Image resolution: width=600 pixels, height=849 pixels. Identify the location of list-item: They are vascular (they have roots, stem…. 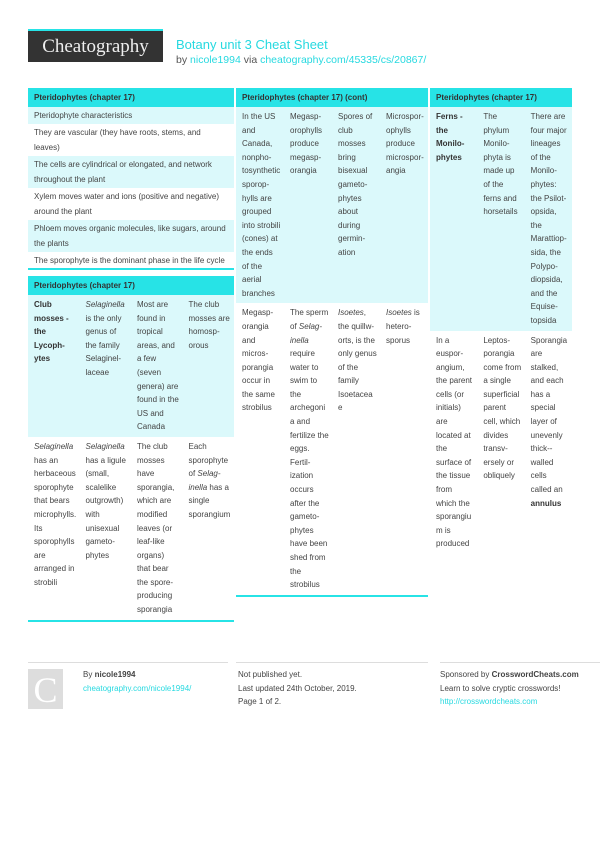
(117, 140).